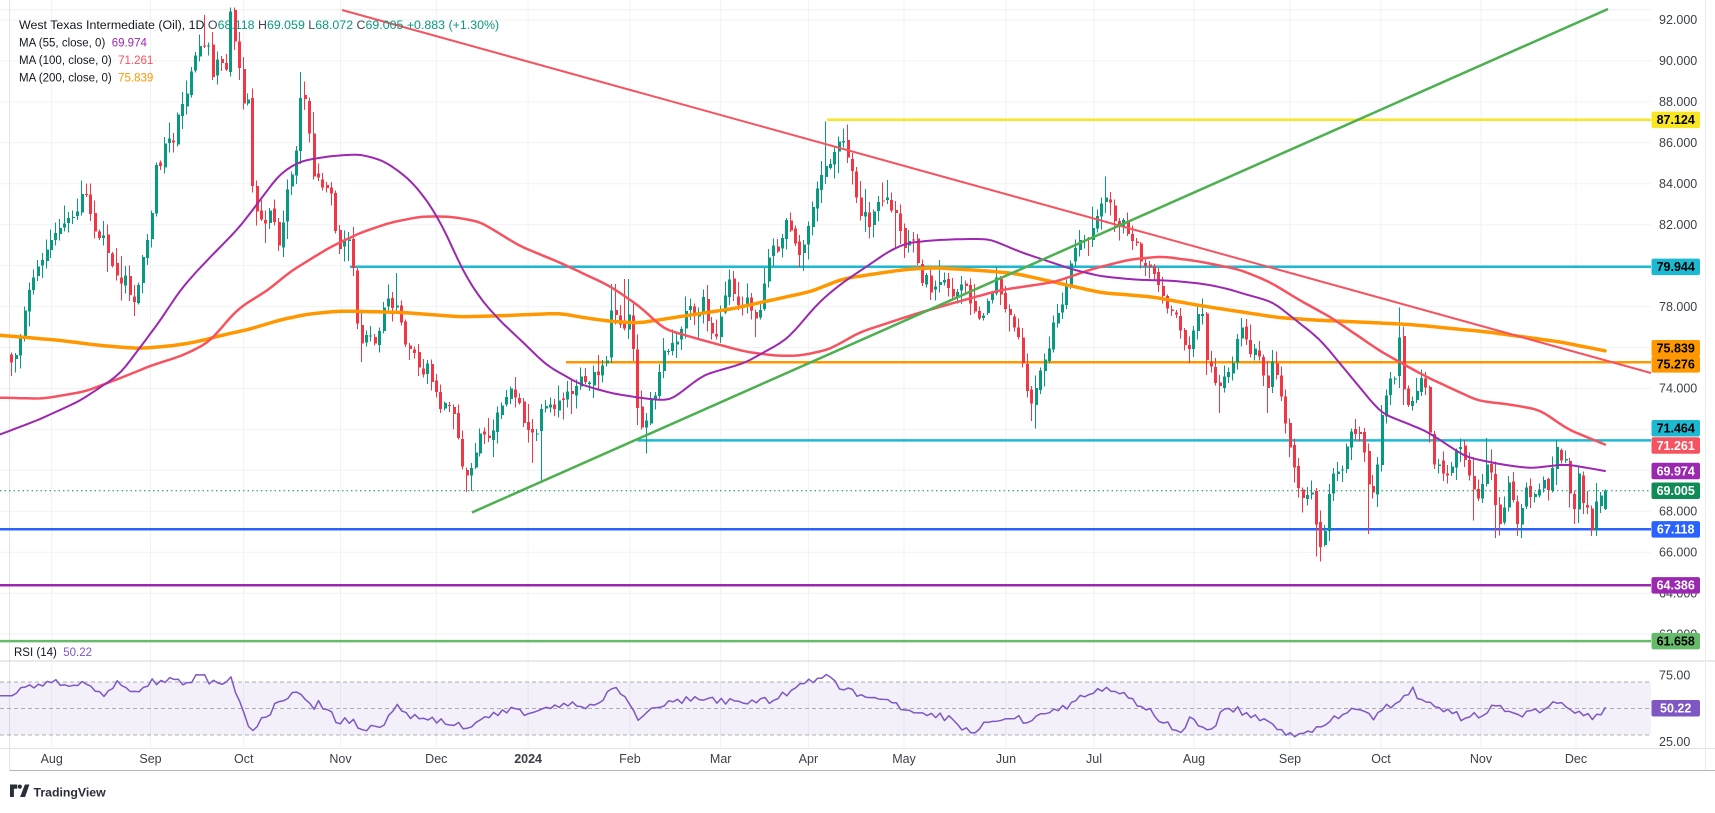 The width and height of the screenshot is (1715, 813). What do you see at coordinates (630, 759) in the screenshot?
I see `svg-text: Feb` at bounding box center [630, 759].